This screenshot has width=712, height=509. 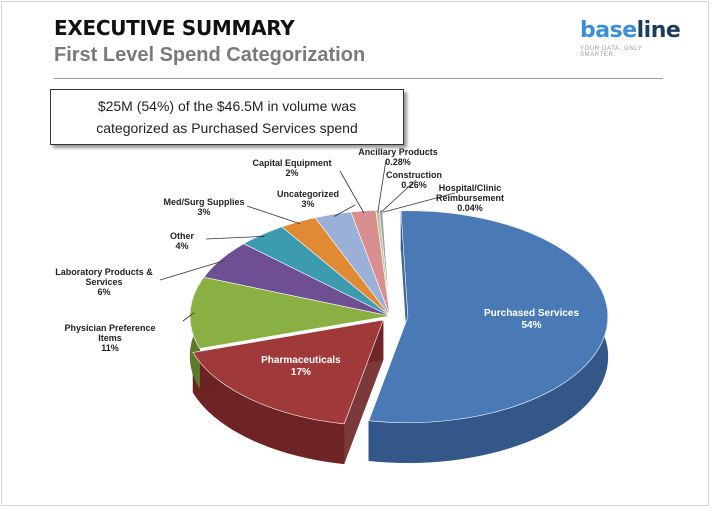 I want to click on pie-label-text: Capital Equipment, so click(x=291, y=163).